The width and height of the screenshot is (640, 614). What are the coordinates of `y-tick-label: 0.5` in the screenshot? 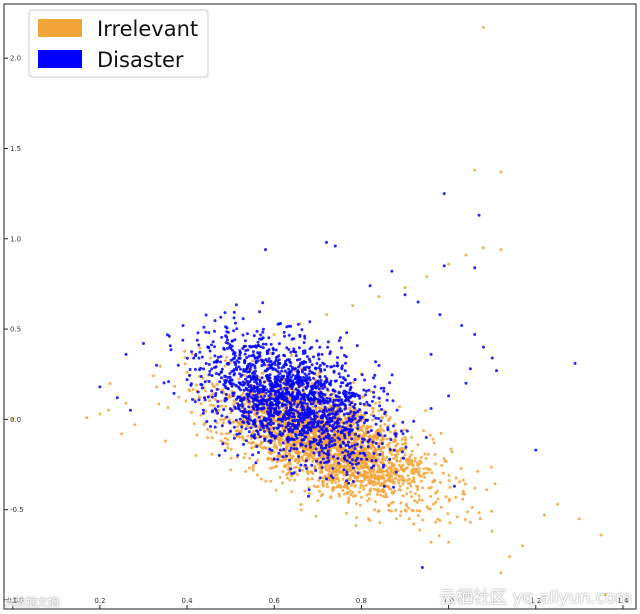 It's located at (15, 330).